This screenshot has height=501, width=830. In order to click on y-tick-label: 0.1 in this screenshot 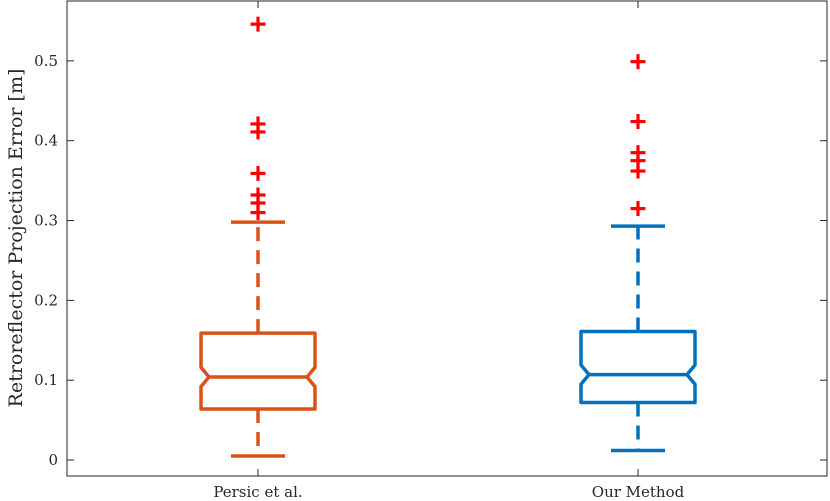, I will do `click(46, 380)`.